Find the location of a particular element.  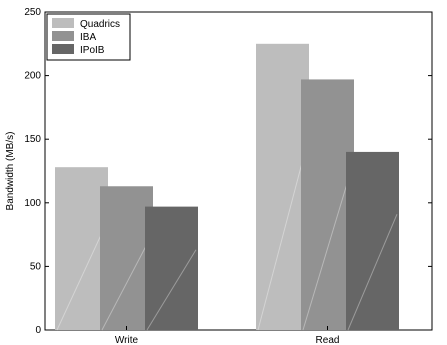

y-tick-label: 50 is located at coordinates (36, 266).